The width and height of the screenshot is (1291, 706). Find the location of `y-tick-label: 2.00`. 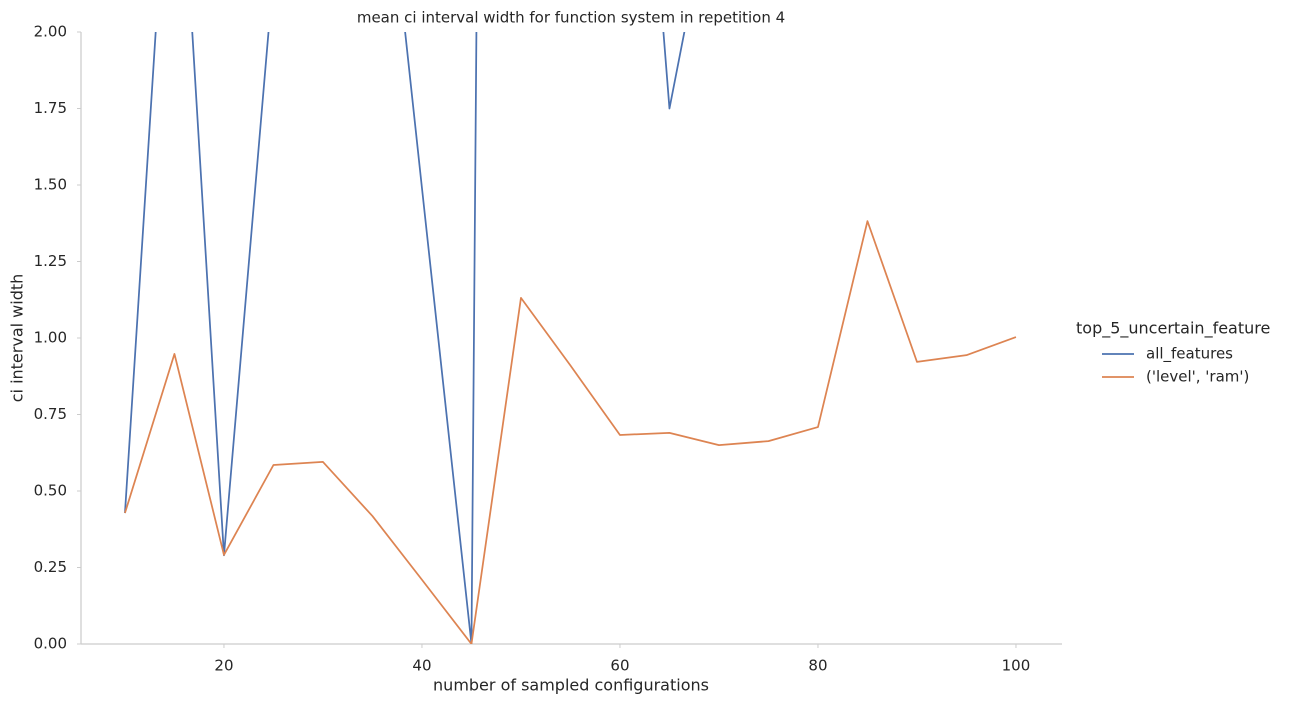

y-tick-label: 2.00 is located at coordinates (50, 32).